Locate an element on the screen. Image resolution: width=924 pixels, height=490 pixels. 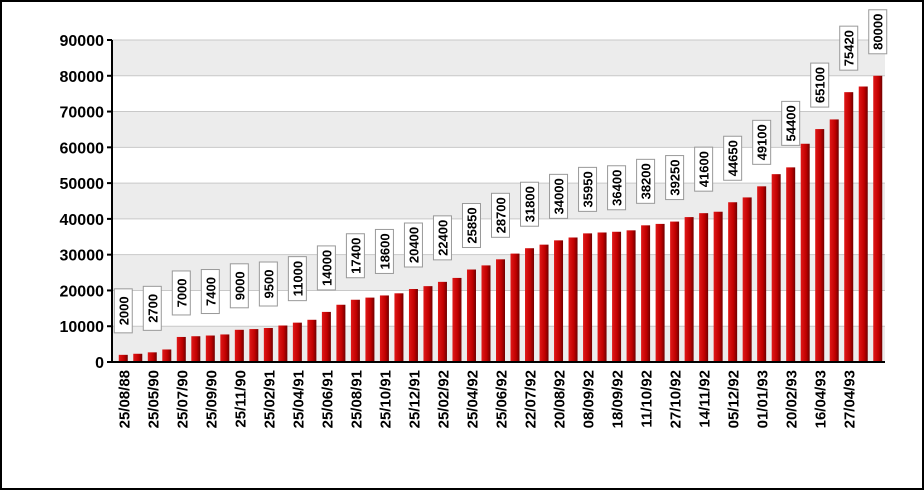
x-tick-label: 11/10/92 is located at coordinates (647, 399).